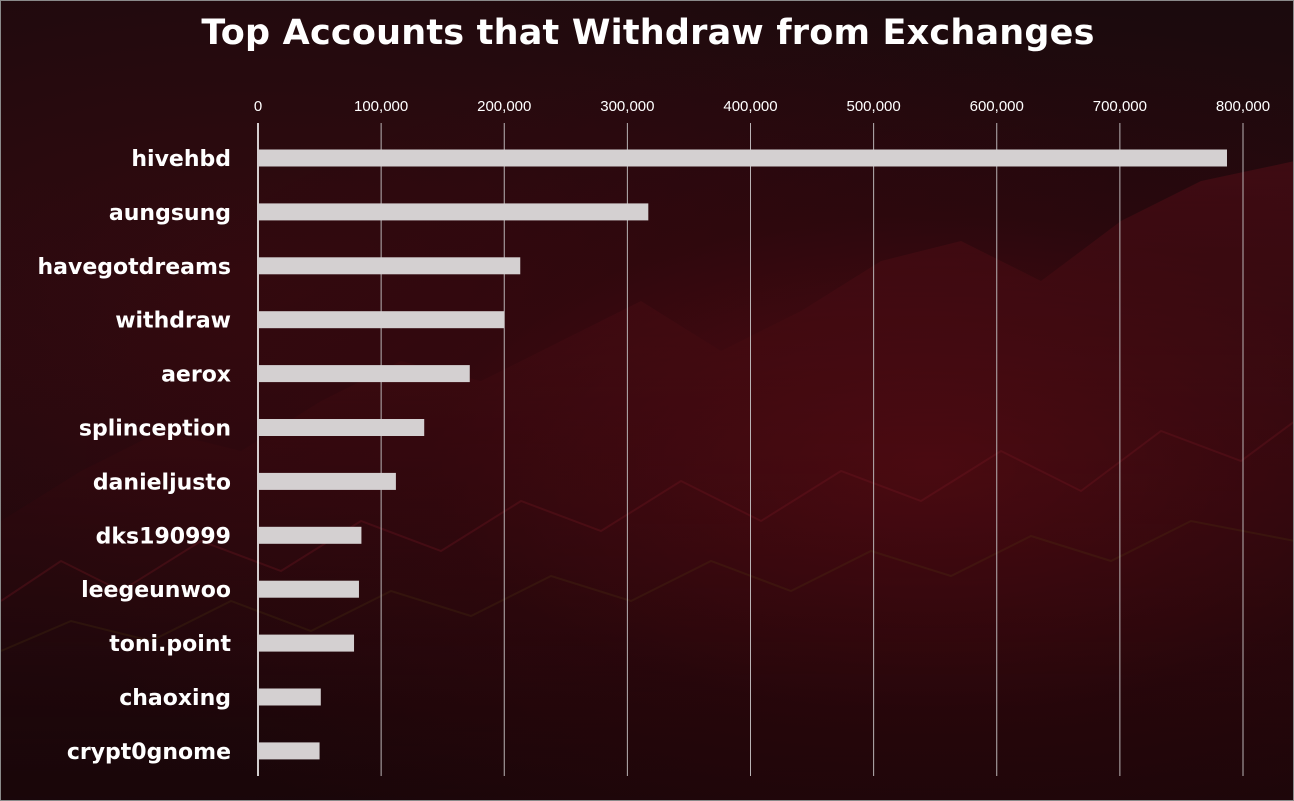  Describe the element at coordinates (258, 106) in the screenshot. I see `x-tick-label: 0` at that location.